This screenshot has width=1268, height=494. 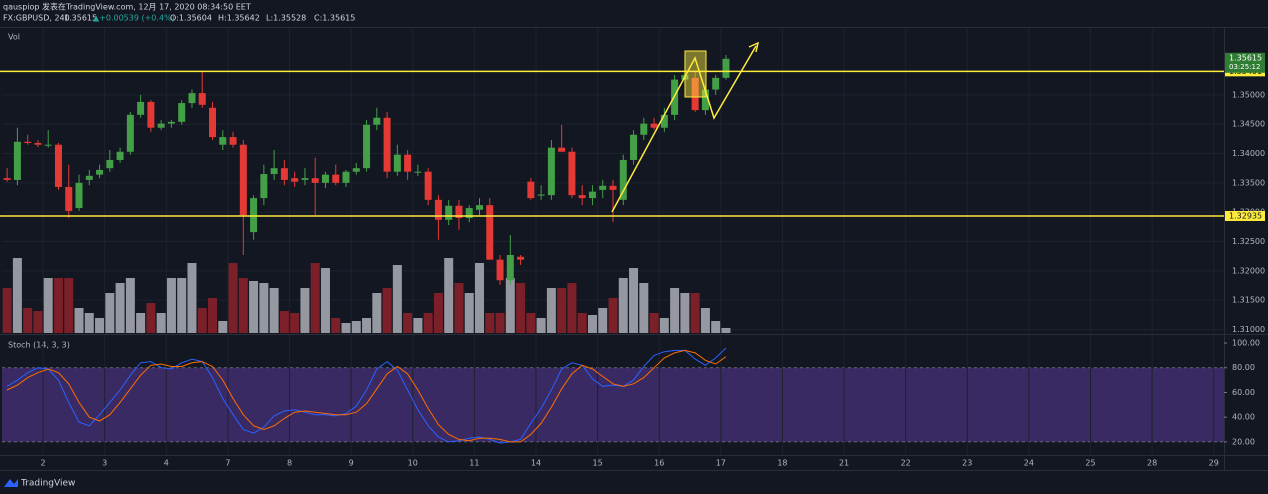 What do you see at coordinates (11, 483) in the screenshot?
I see `logo` at bounding box center [11, 483].